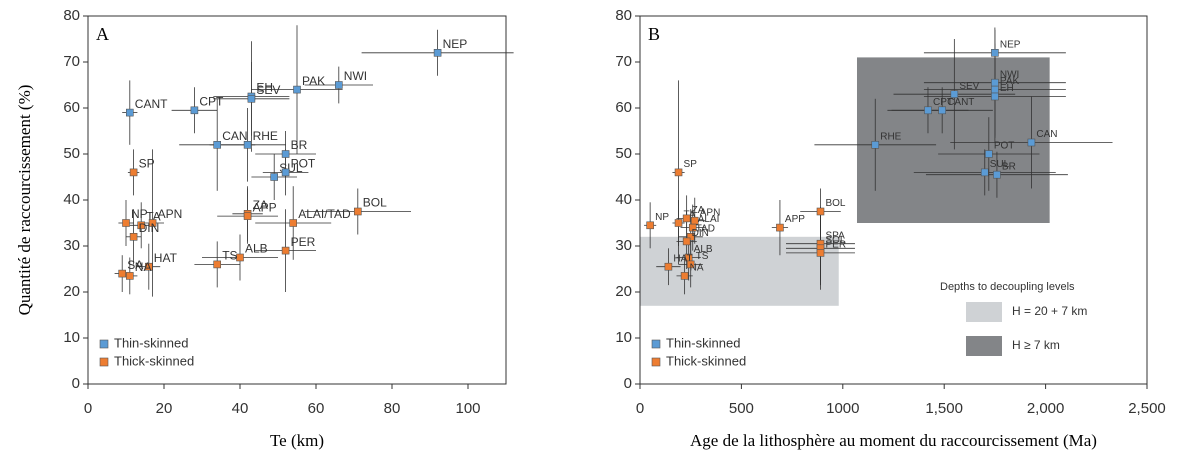 This screenshot has width=1183, height=464. What do you see at coordinates (835, 235) in the screenshot?
I see `point-label: SPA` at bounding box center [835, 235].